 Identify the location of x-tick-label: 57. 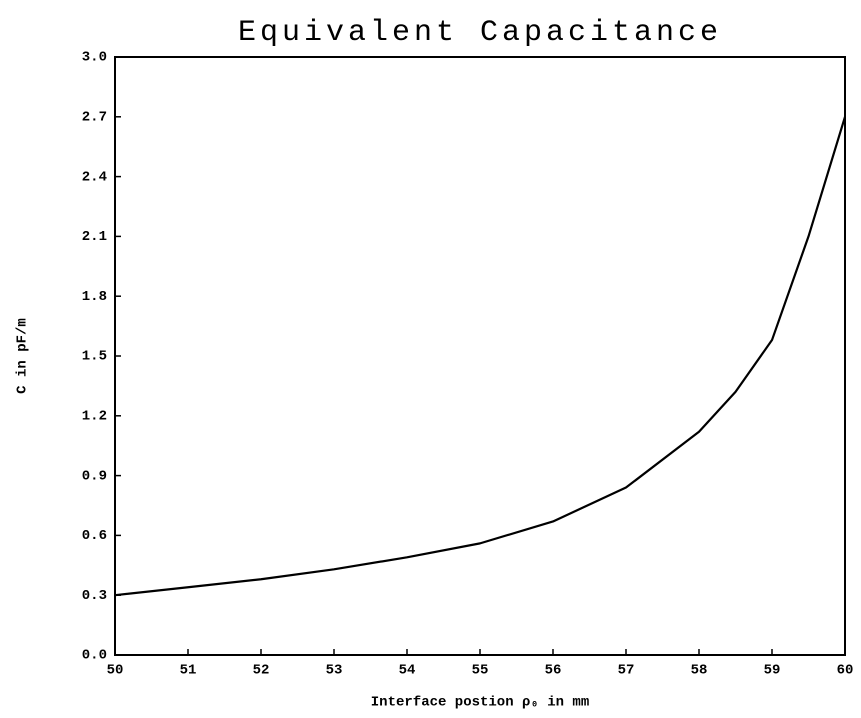
(626, 671).